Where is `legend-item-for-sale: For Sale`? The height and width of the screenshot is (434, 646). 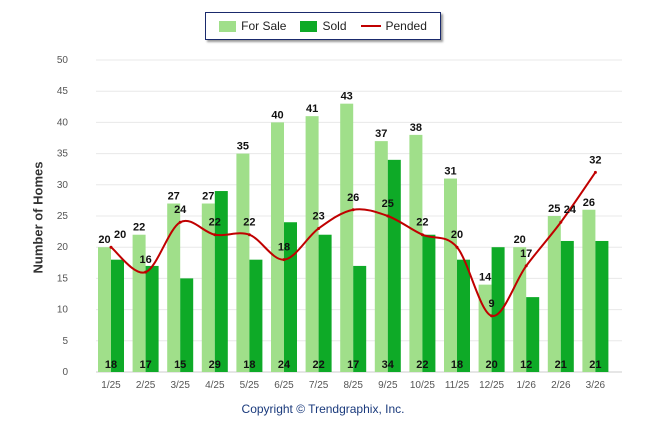
legend-item-for-sale: For Sale is located at coordinates (252, 26).